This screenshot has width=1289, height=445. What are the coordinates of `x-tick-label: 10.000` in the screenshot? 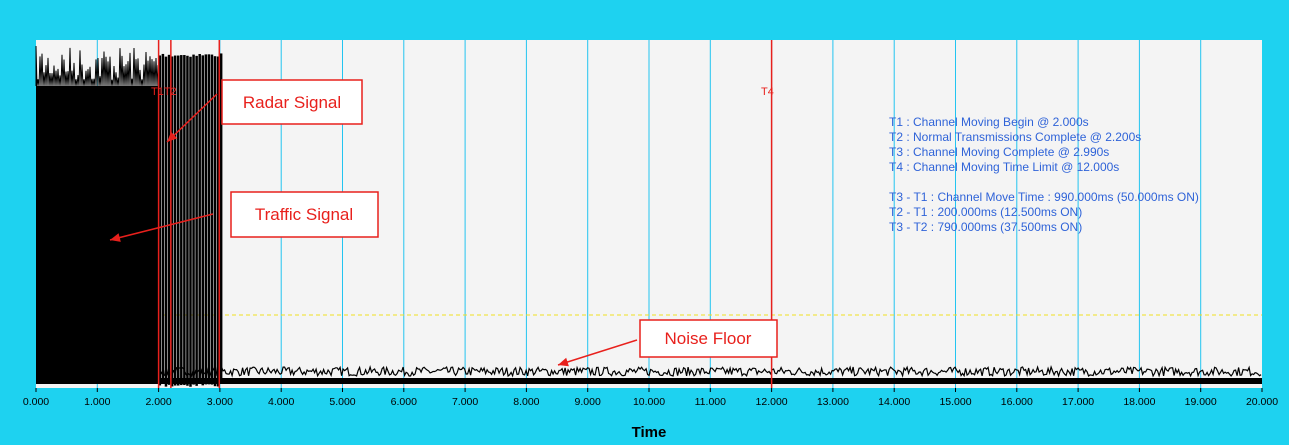 It's located at (649, 402).